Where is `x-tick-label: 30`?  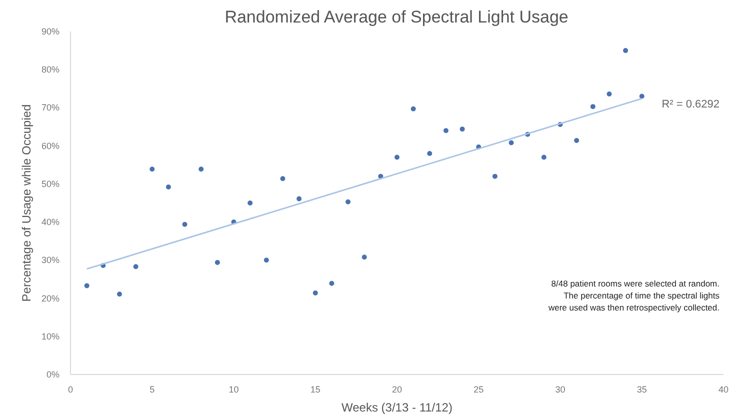 x-tick-label: 30 is located at coordinates (560, 389).